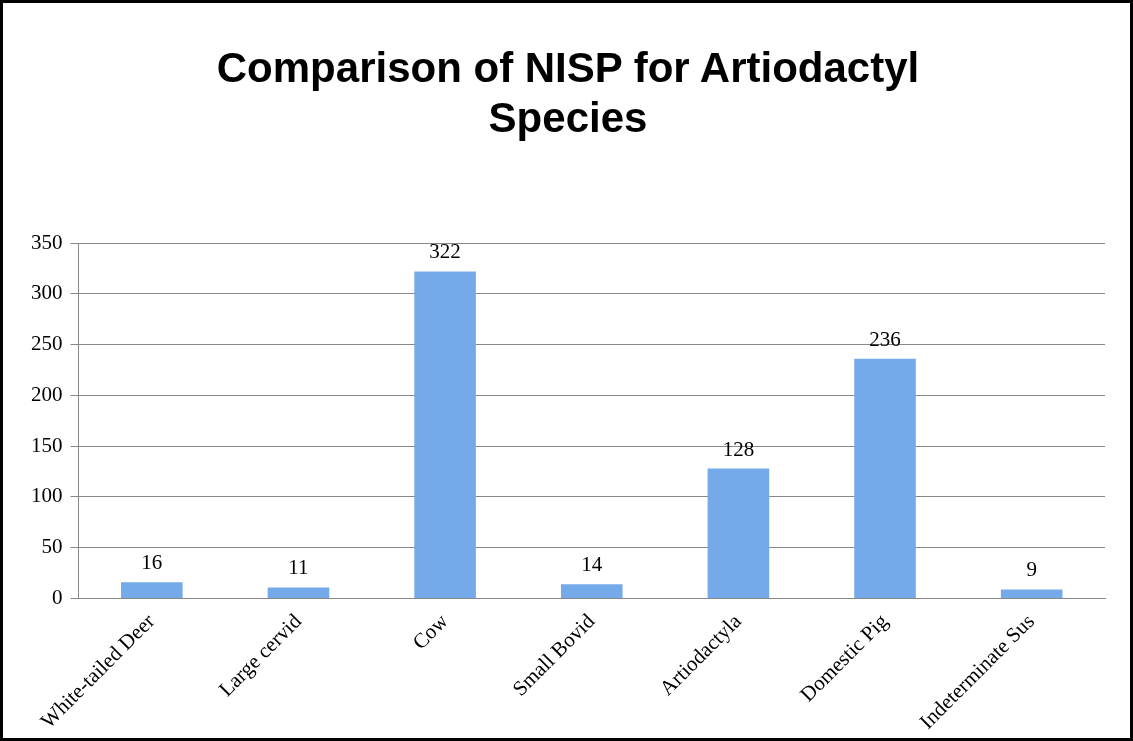 Image resolution: width=1133 pixels, height=741 pixels. I want to click on data-label: 14, so click(592, 564).